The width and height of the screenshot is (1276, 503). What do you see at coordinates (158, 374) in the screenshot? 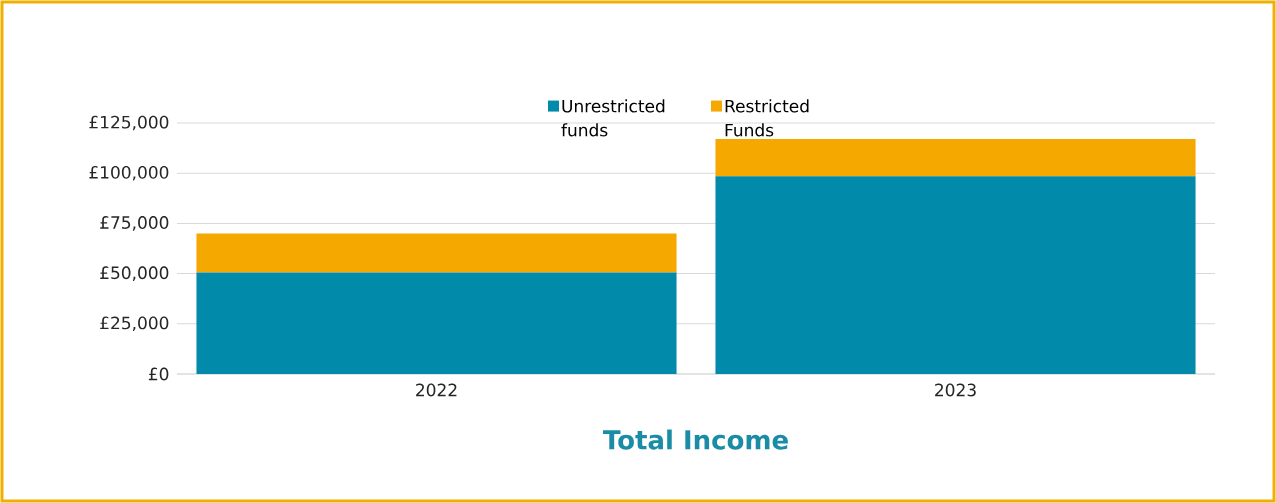
I see `y-tick-label: £0` at bounding box center [158, 374].